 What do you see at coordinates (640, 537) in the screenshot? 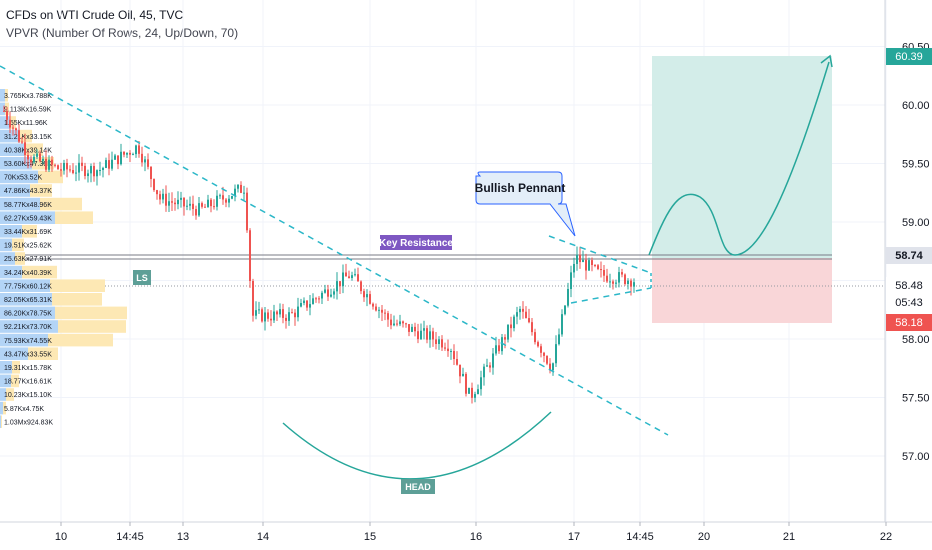
I see `x-tick-label: 14:45` at bounding box center [640, 537].